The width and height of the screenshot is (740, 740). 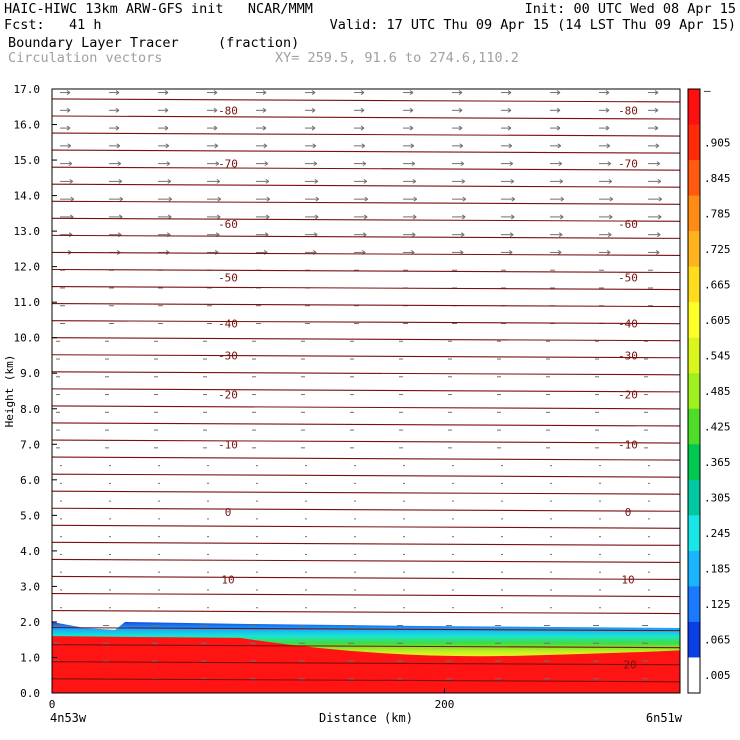 I want to click on boundary-layer-core, so click(x=366, y=664).